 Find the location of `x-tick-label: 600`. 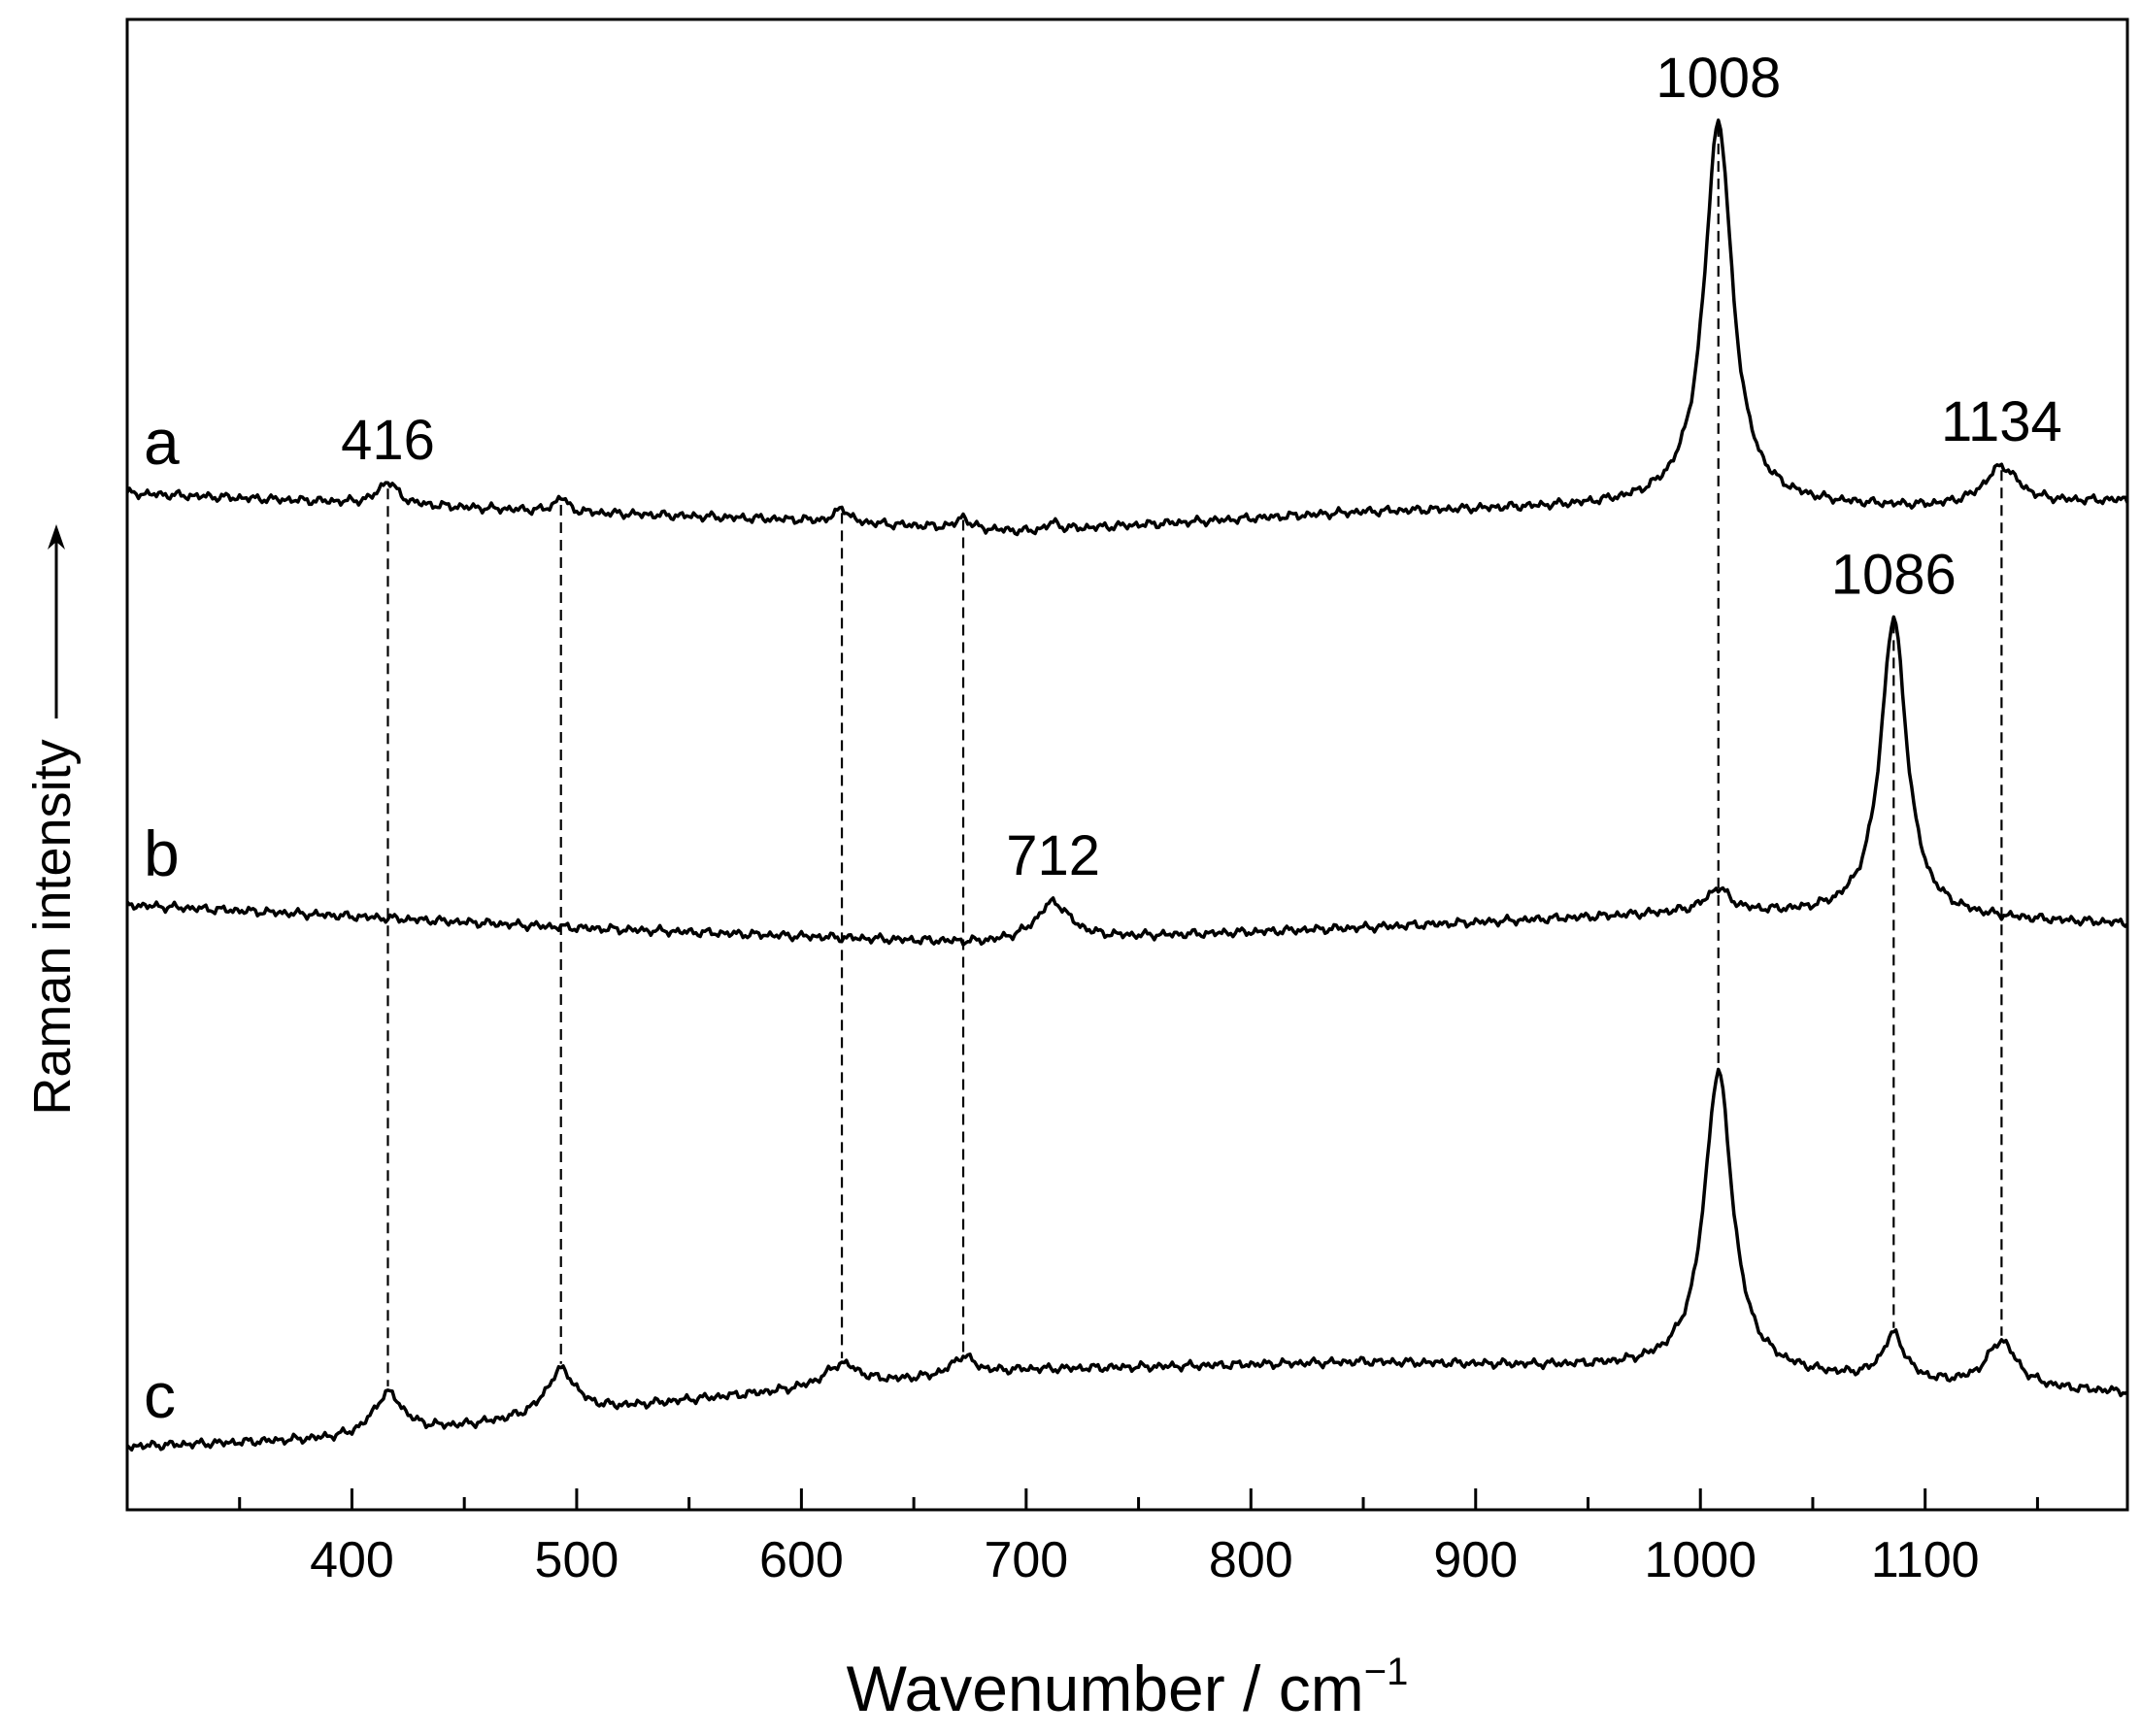

x-tick-label: 600 is located at coordinates (801, 1560).